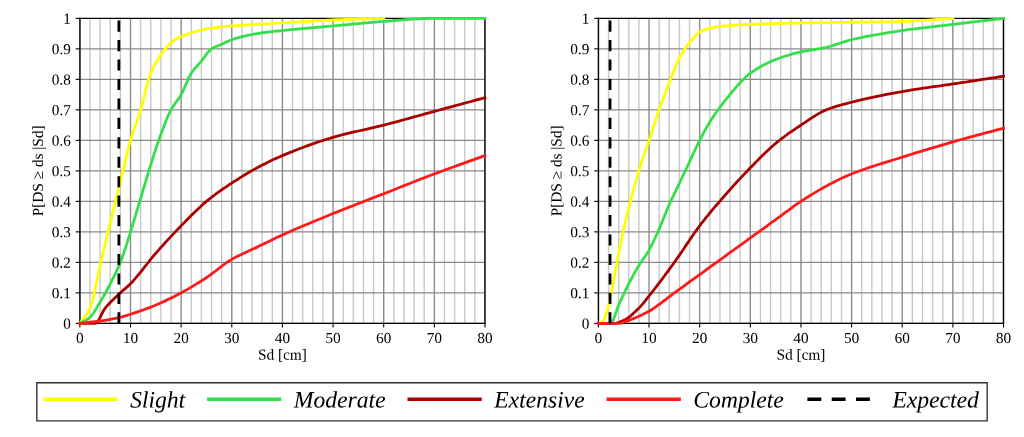 This screenshot has height=437, width=1024. Describe the element at coordinates (158, 402) in the screenshot. I see `legend-label: Slight` at that location.